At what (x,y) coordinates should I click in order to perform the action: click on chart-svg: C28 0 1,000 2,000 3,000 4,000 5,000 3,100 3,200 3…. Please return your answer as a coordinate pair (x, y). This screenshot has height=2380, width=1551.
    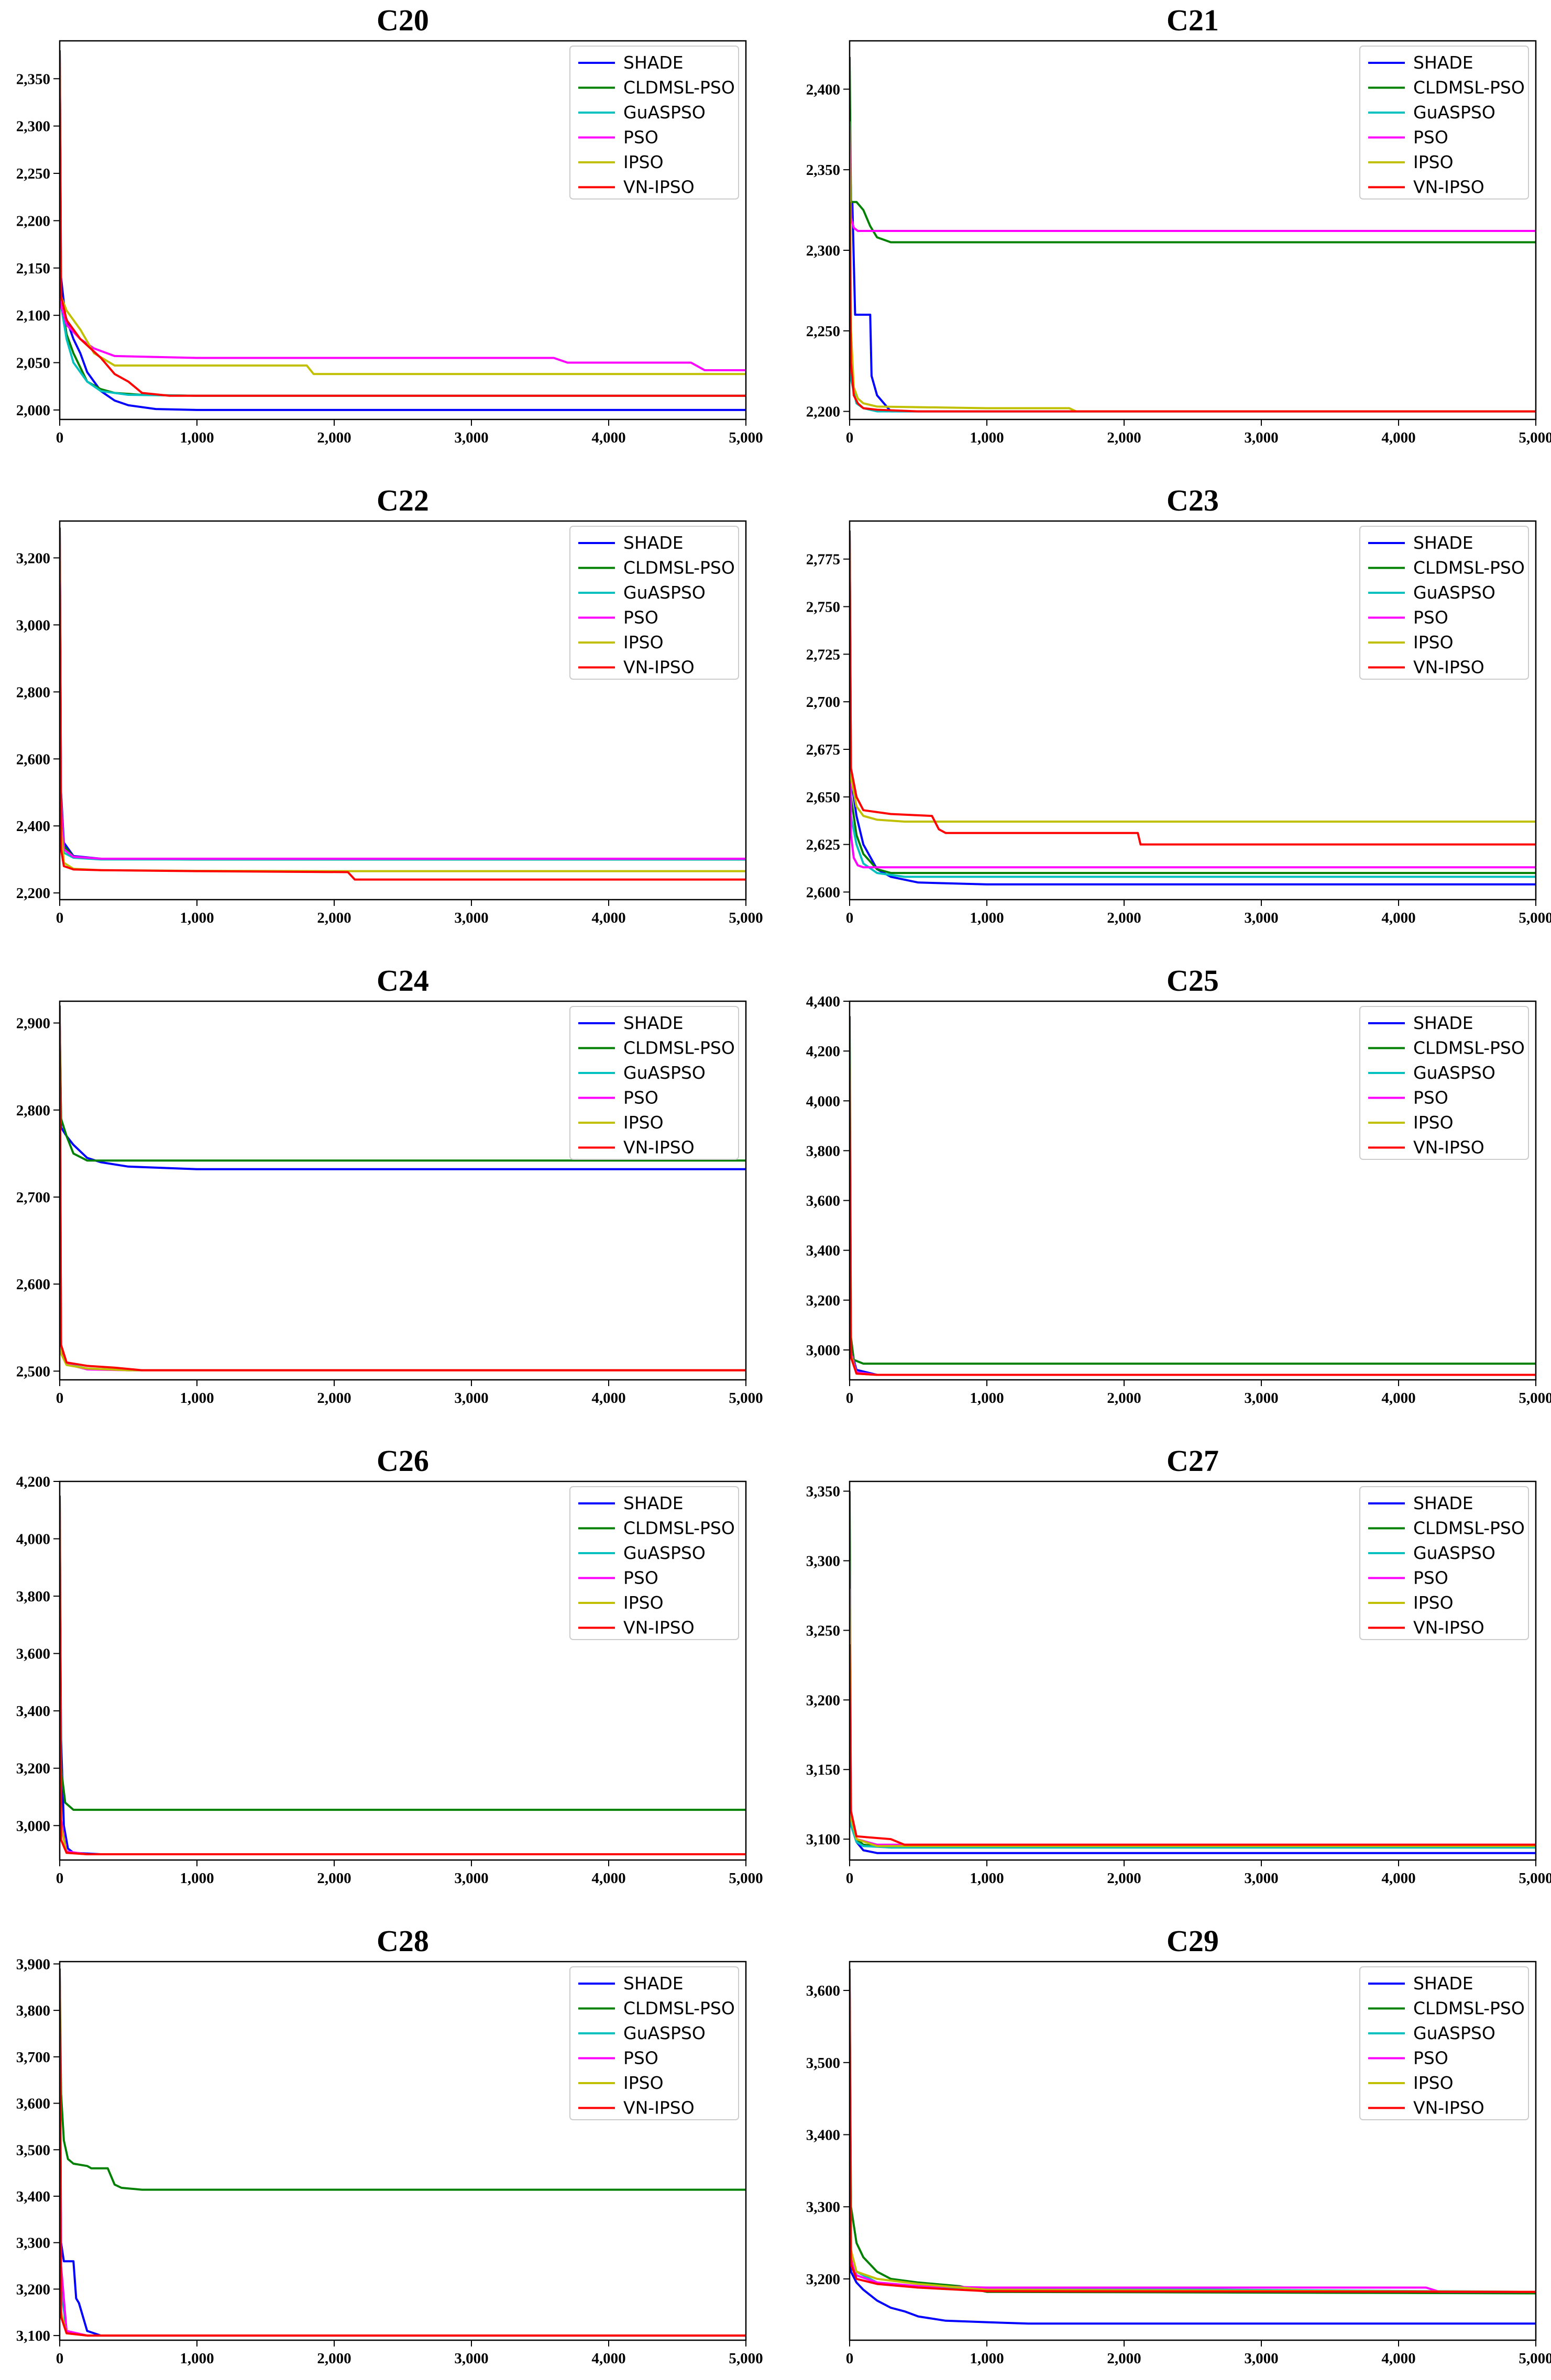
    Looking at the image, I should click on (390, 2145).